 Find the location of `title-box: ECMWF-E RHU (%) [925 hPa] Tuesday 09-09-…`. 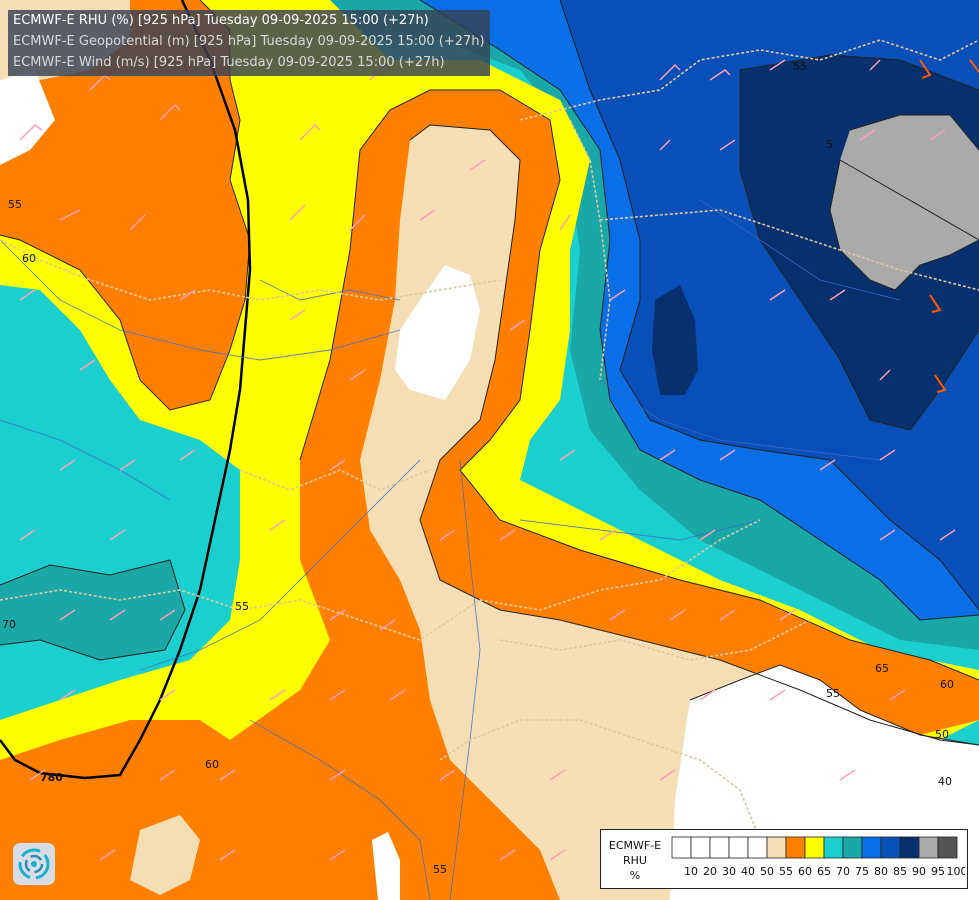

title-box: ECMWF-E RHU (%) [925 hPa] Tuesday 09-09-… is located at coordinates (249, 43).